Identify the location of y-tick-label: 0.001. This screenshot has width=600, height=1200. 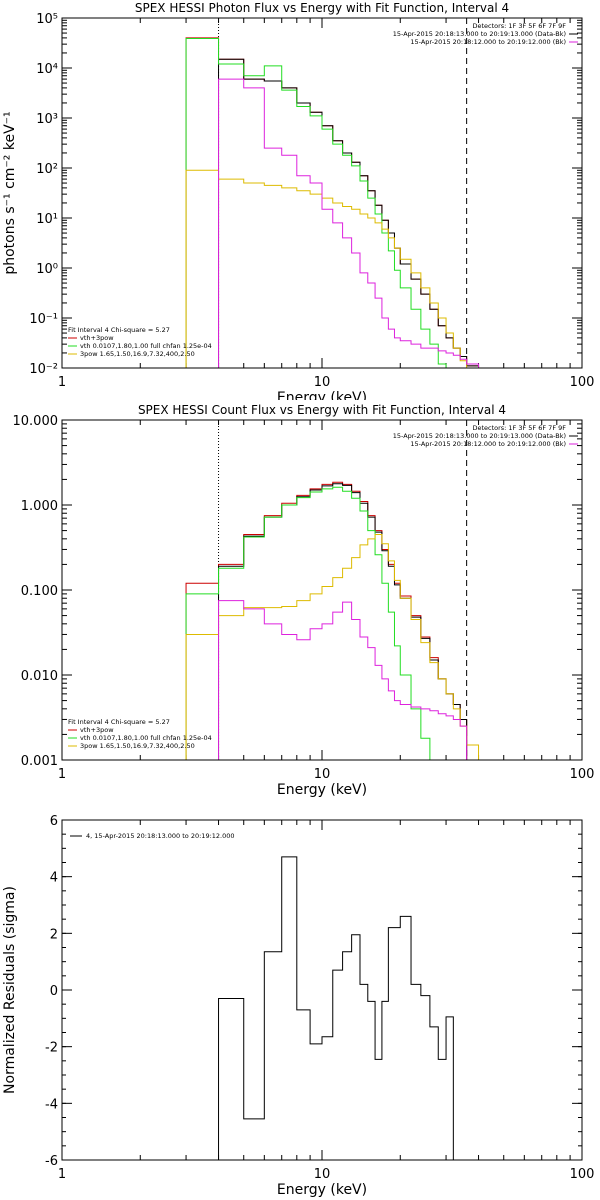
(39, 761).